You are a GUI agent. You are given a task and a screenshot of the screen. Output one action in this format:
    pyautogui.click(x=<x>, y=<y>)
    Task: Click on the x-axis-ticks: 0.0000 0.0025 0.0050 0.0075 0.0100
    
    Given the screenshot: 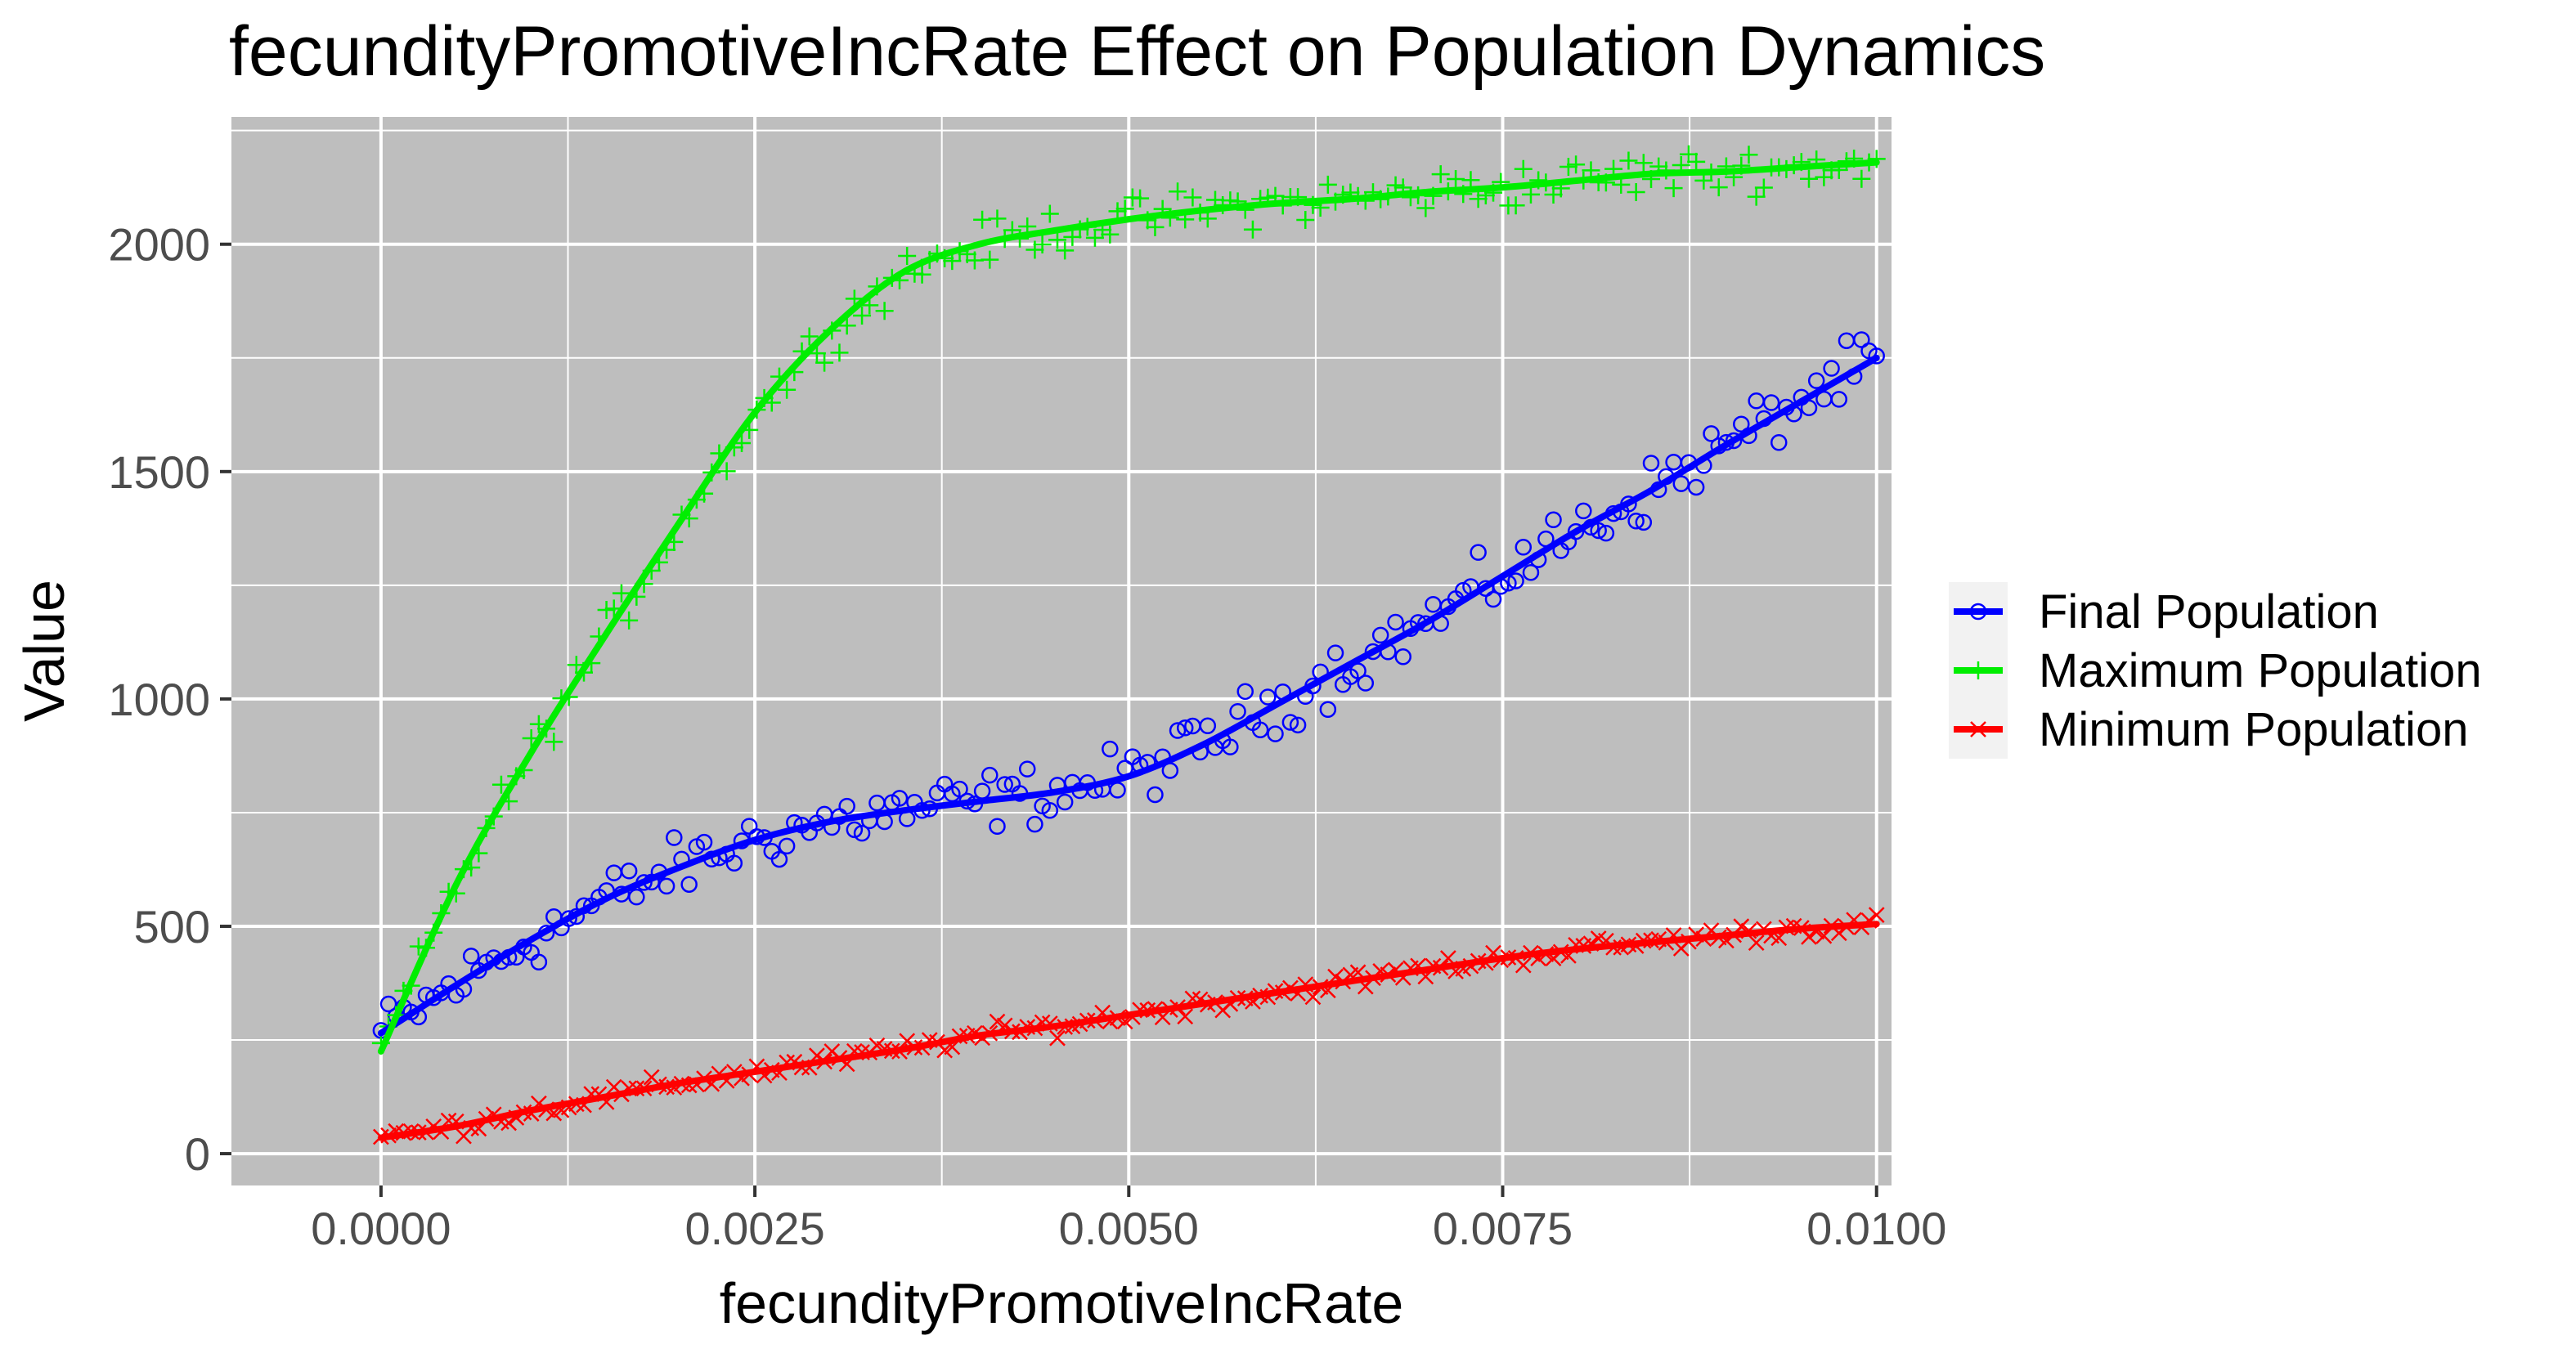 What is the action you would take?
    pyautogui.click(x=1128, y=1219)
    